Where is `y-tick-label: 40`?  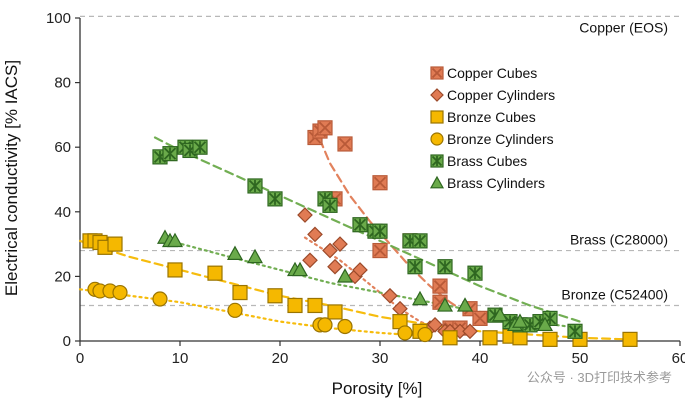
y-tick-label: 40 is located at coordinates (62, 212).